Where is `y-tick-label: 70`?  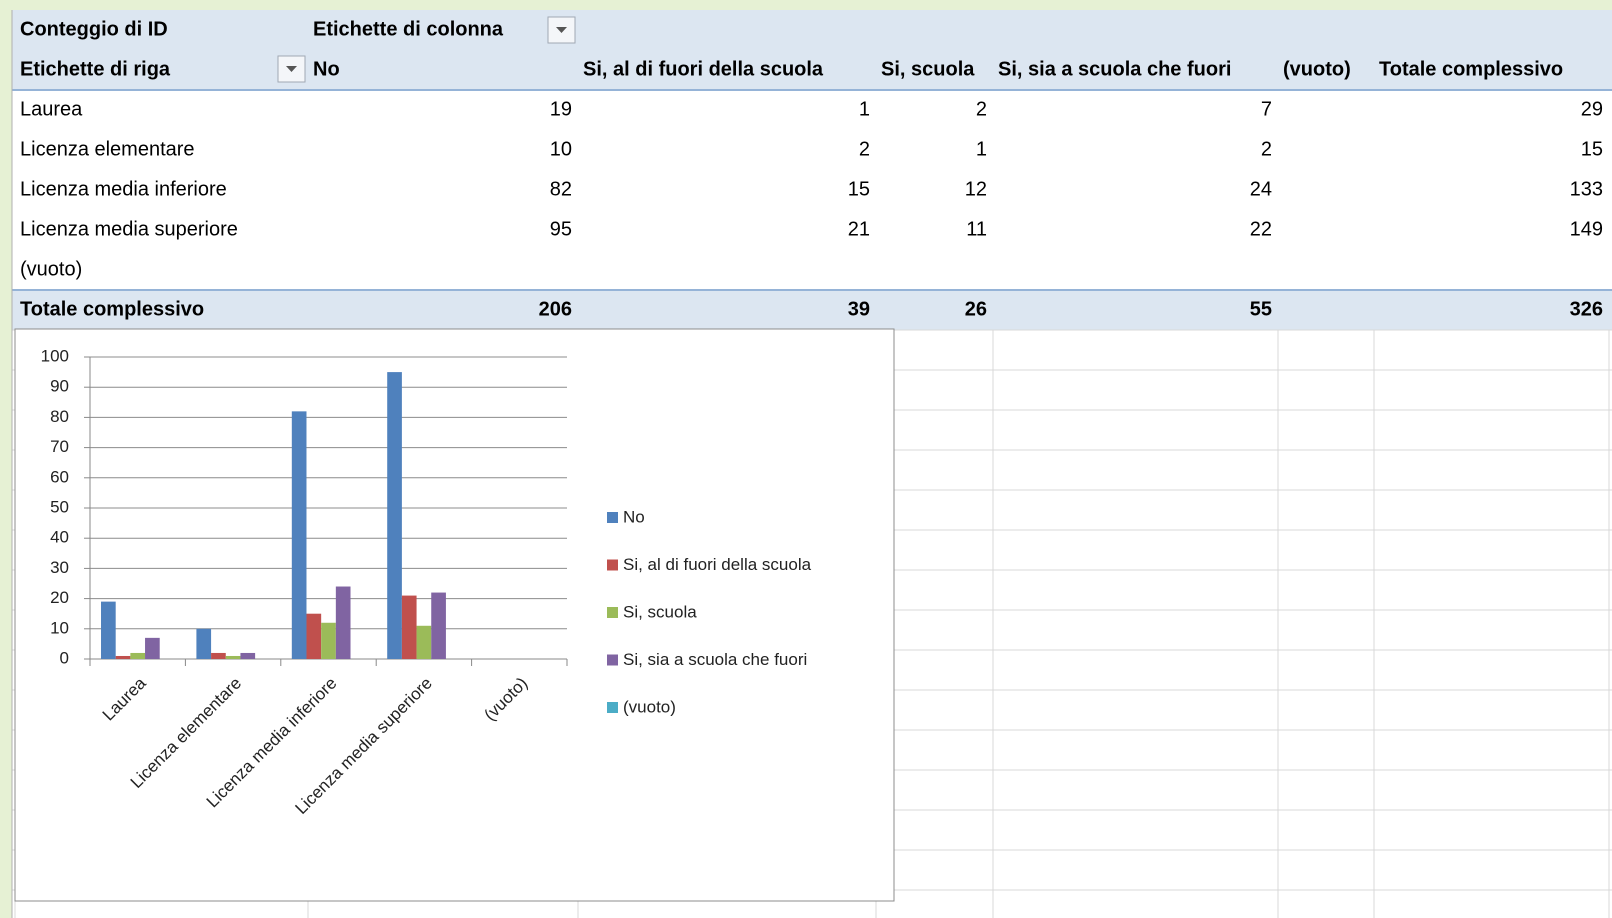
y-tick-label: 70 is located at coordinates (59, 446).